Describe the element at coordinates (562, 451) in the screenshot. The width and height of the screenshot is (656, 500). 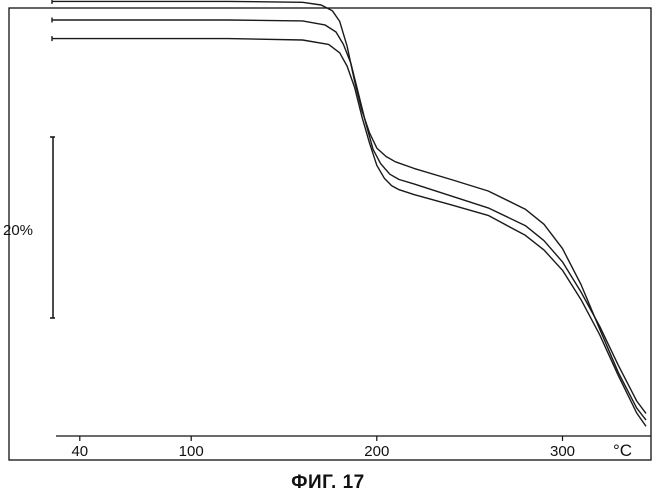
I see `x-tick-label-300: 300` at that location.